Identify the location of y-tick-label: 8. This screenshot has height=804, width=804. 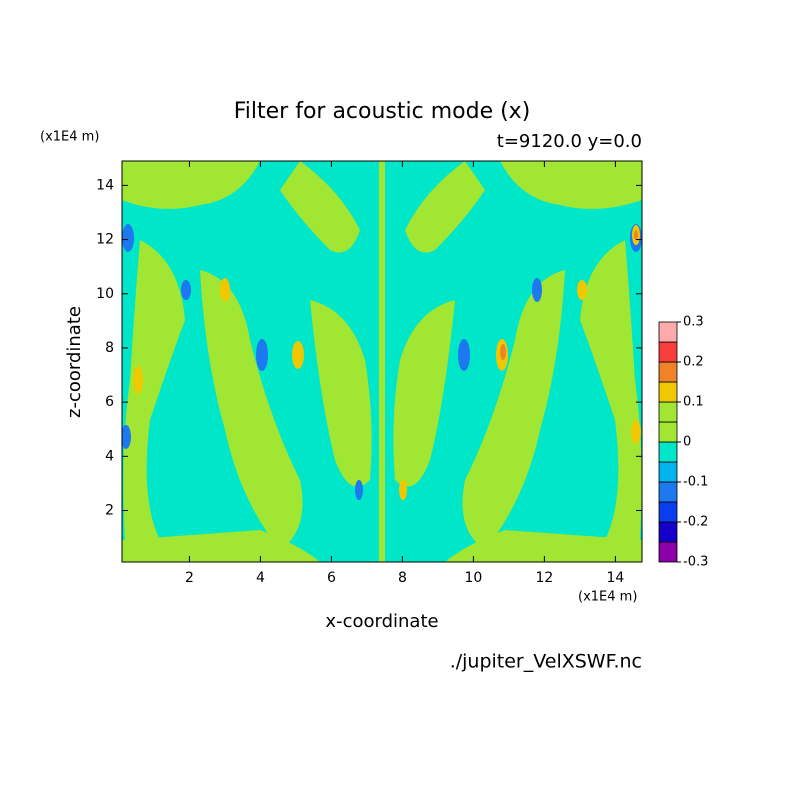
(109, 348).